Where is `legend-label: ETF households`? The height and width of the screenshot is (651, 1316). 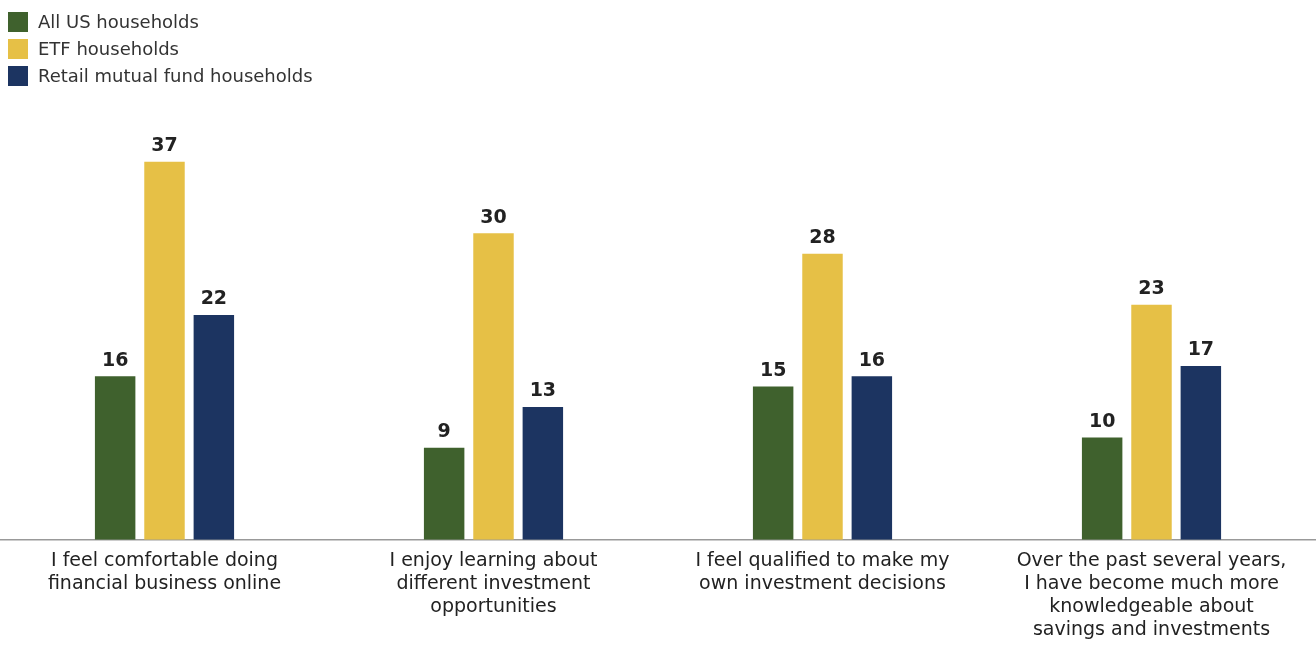
legend-label: ETF households is located at coordinates (108, 48).